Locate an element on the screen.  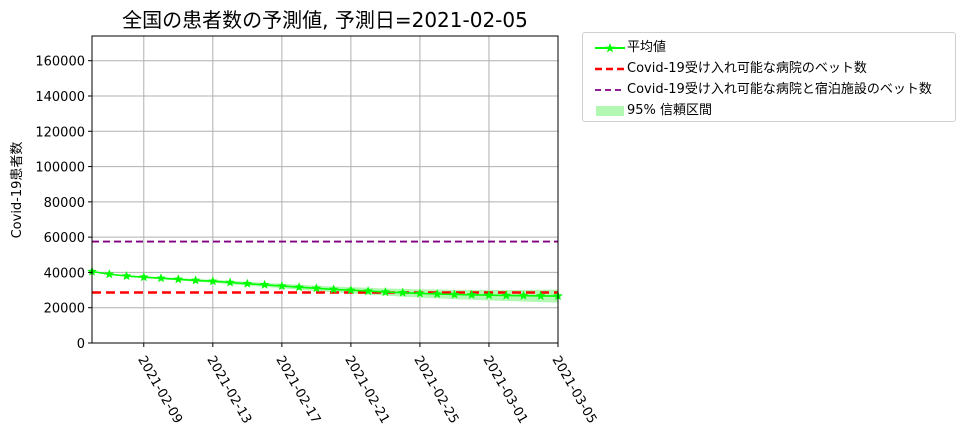
x-tick-label-3: 2021-02-21 is located at coordinates (366, 390).